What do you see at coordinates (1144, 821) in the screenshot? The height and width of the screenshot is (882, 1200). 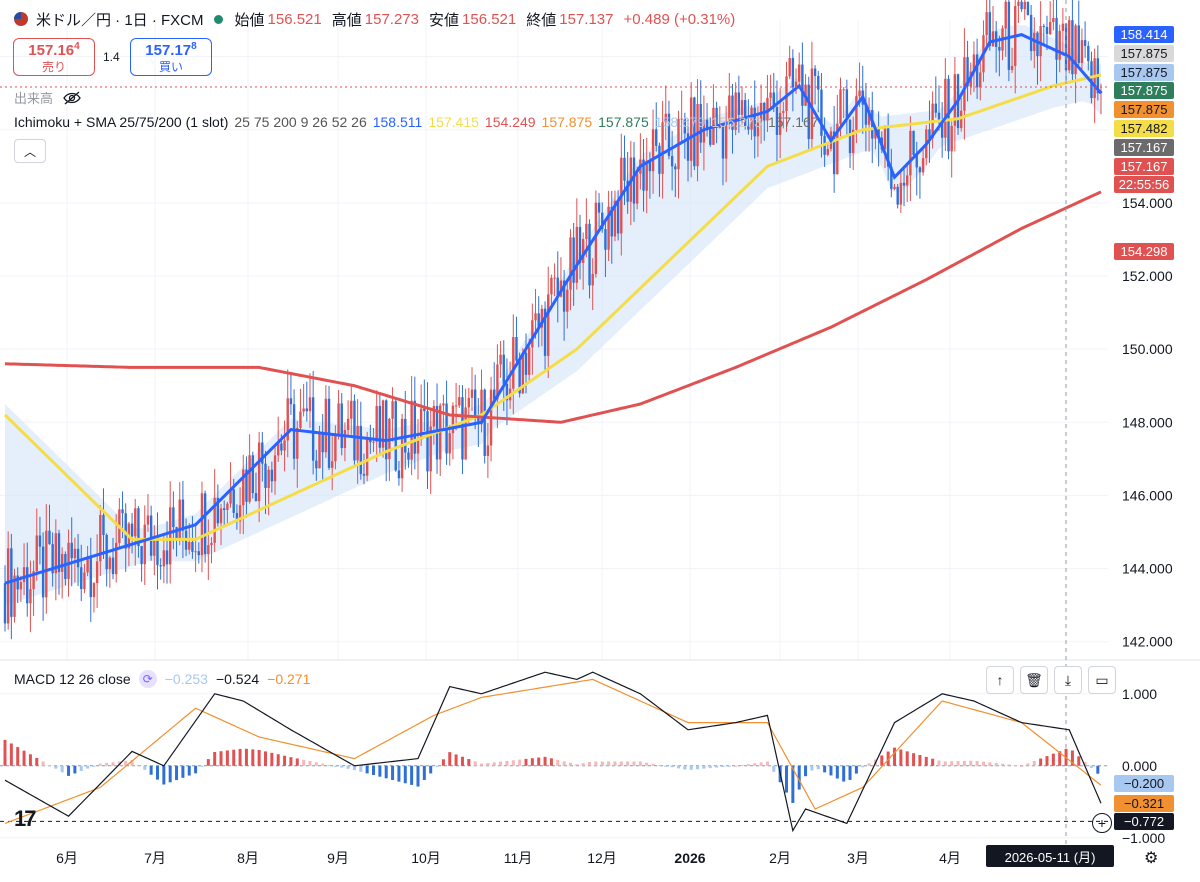 I see `macd-axis-tag: −0.772` at bounding box center [1144, 821].